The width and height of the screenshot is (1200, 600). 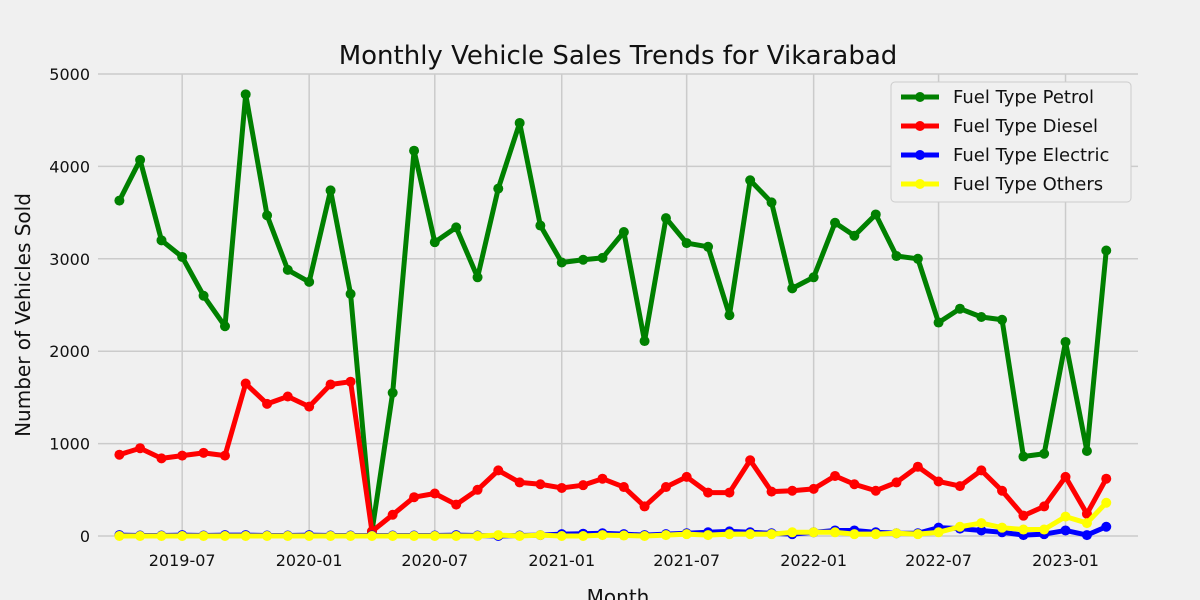 I want to click on series-fuel-type-others, so click(x=613, y=519).